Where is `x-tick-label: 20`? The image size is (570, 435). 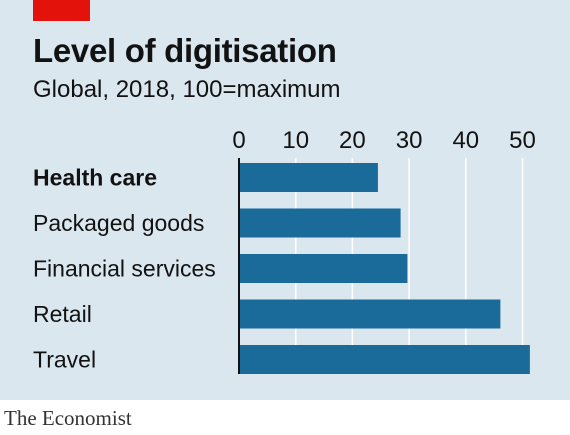
x-tick-label: 20 is located at coordinates (352, 140).